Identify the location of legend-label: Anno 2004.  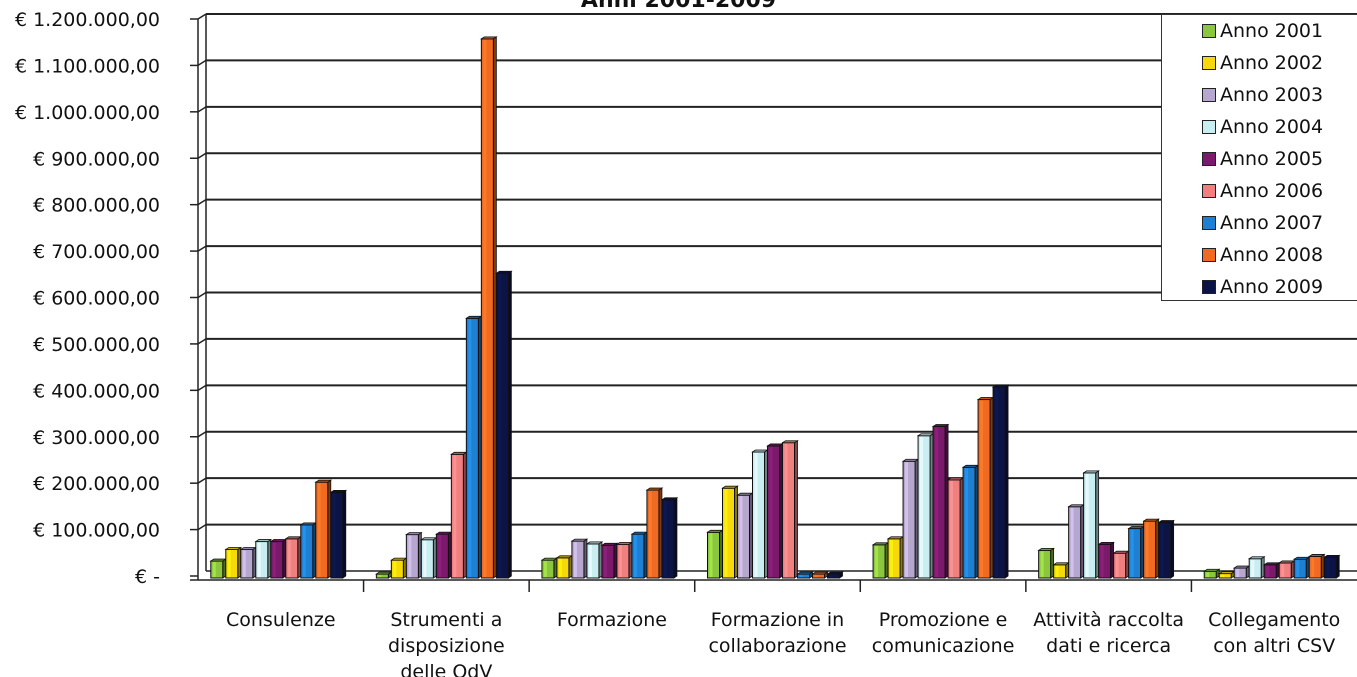
(1272, 127).